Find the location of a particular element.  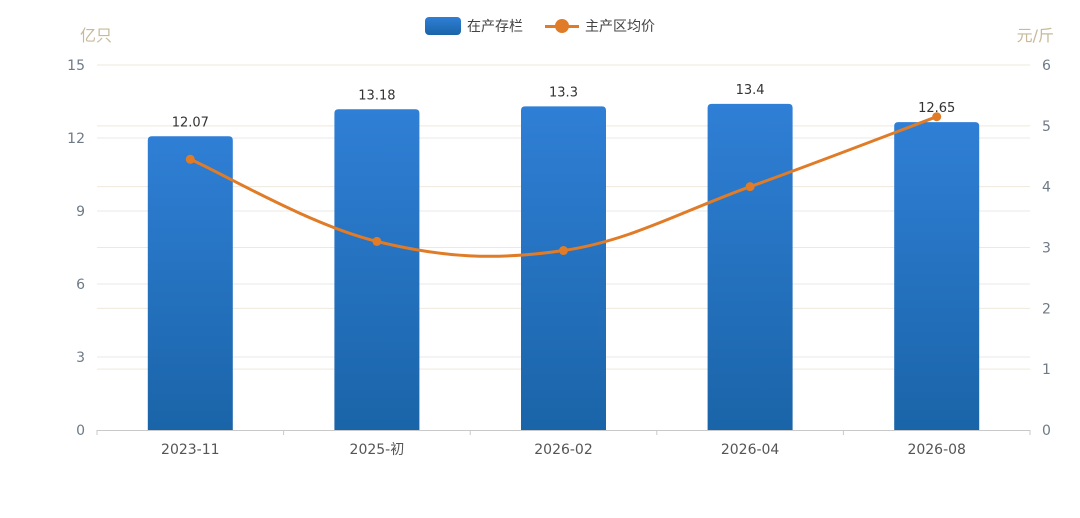

y-left-tick-label: 3 is located at coordinates (80, 358).